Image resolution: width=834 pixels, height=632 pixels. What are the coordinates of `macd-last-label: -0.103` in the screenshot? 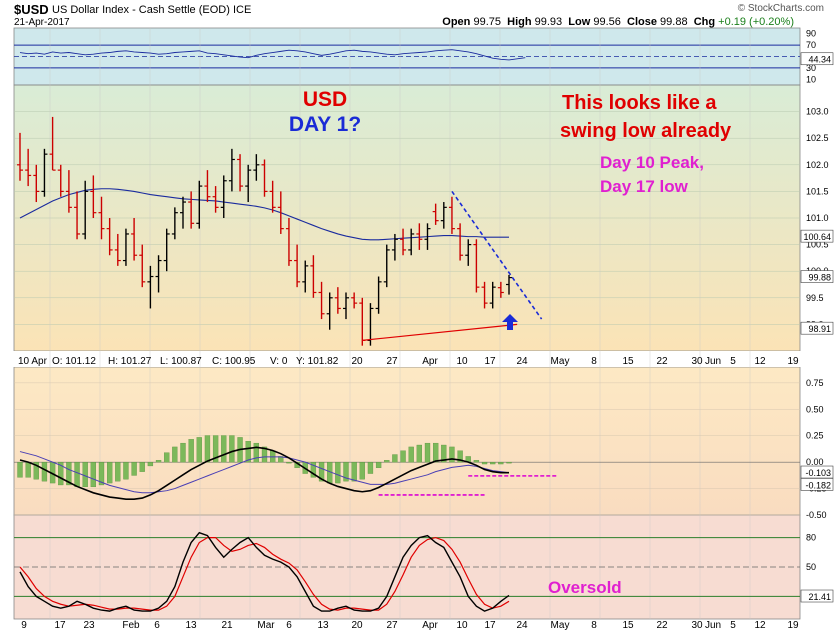 It's located at (818, 473).